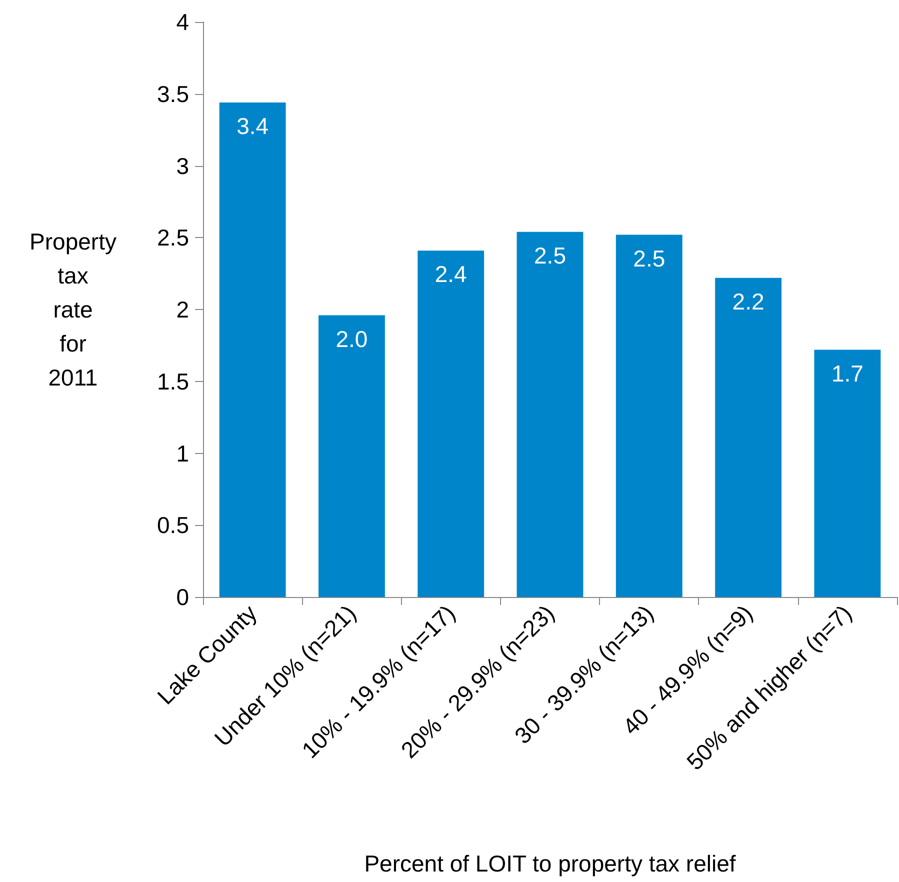 This screenshot has height=882, width=899. Describe the element at coordinates (182, 309) in the screenshot. I see `y-tick-label: 2` at that location.